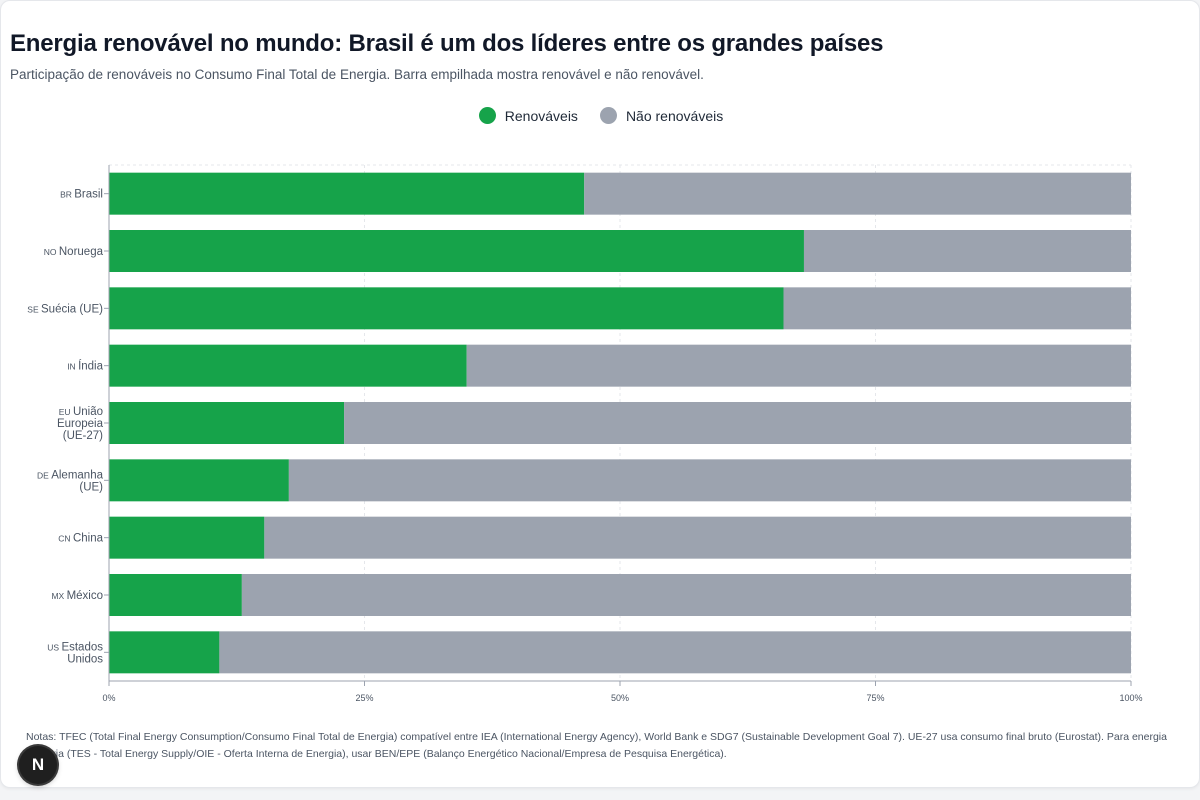  What do you see at coordinates (957, 308) in the screenshot?
I see `bar-nonrenewable-se` at bounding box center [957, 308].